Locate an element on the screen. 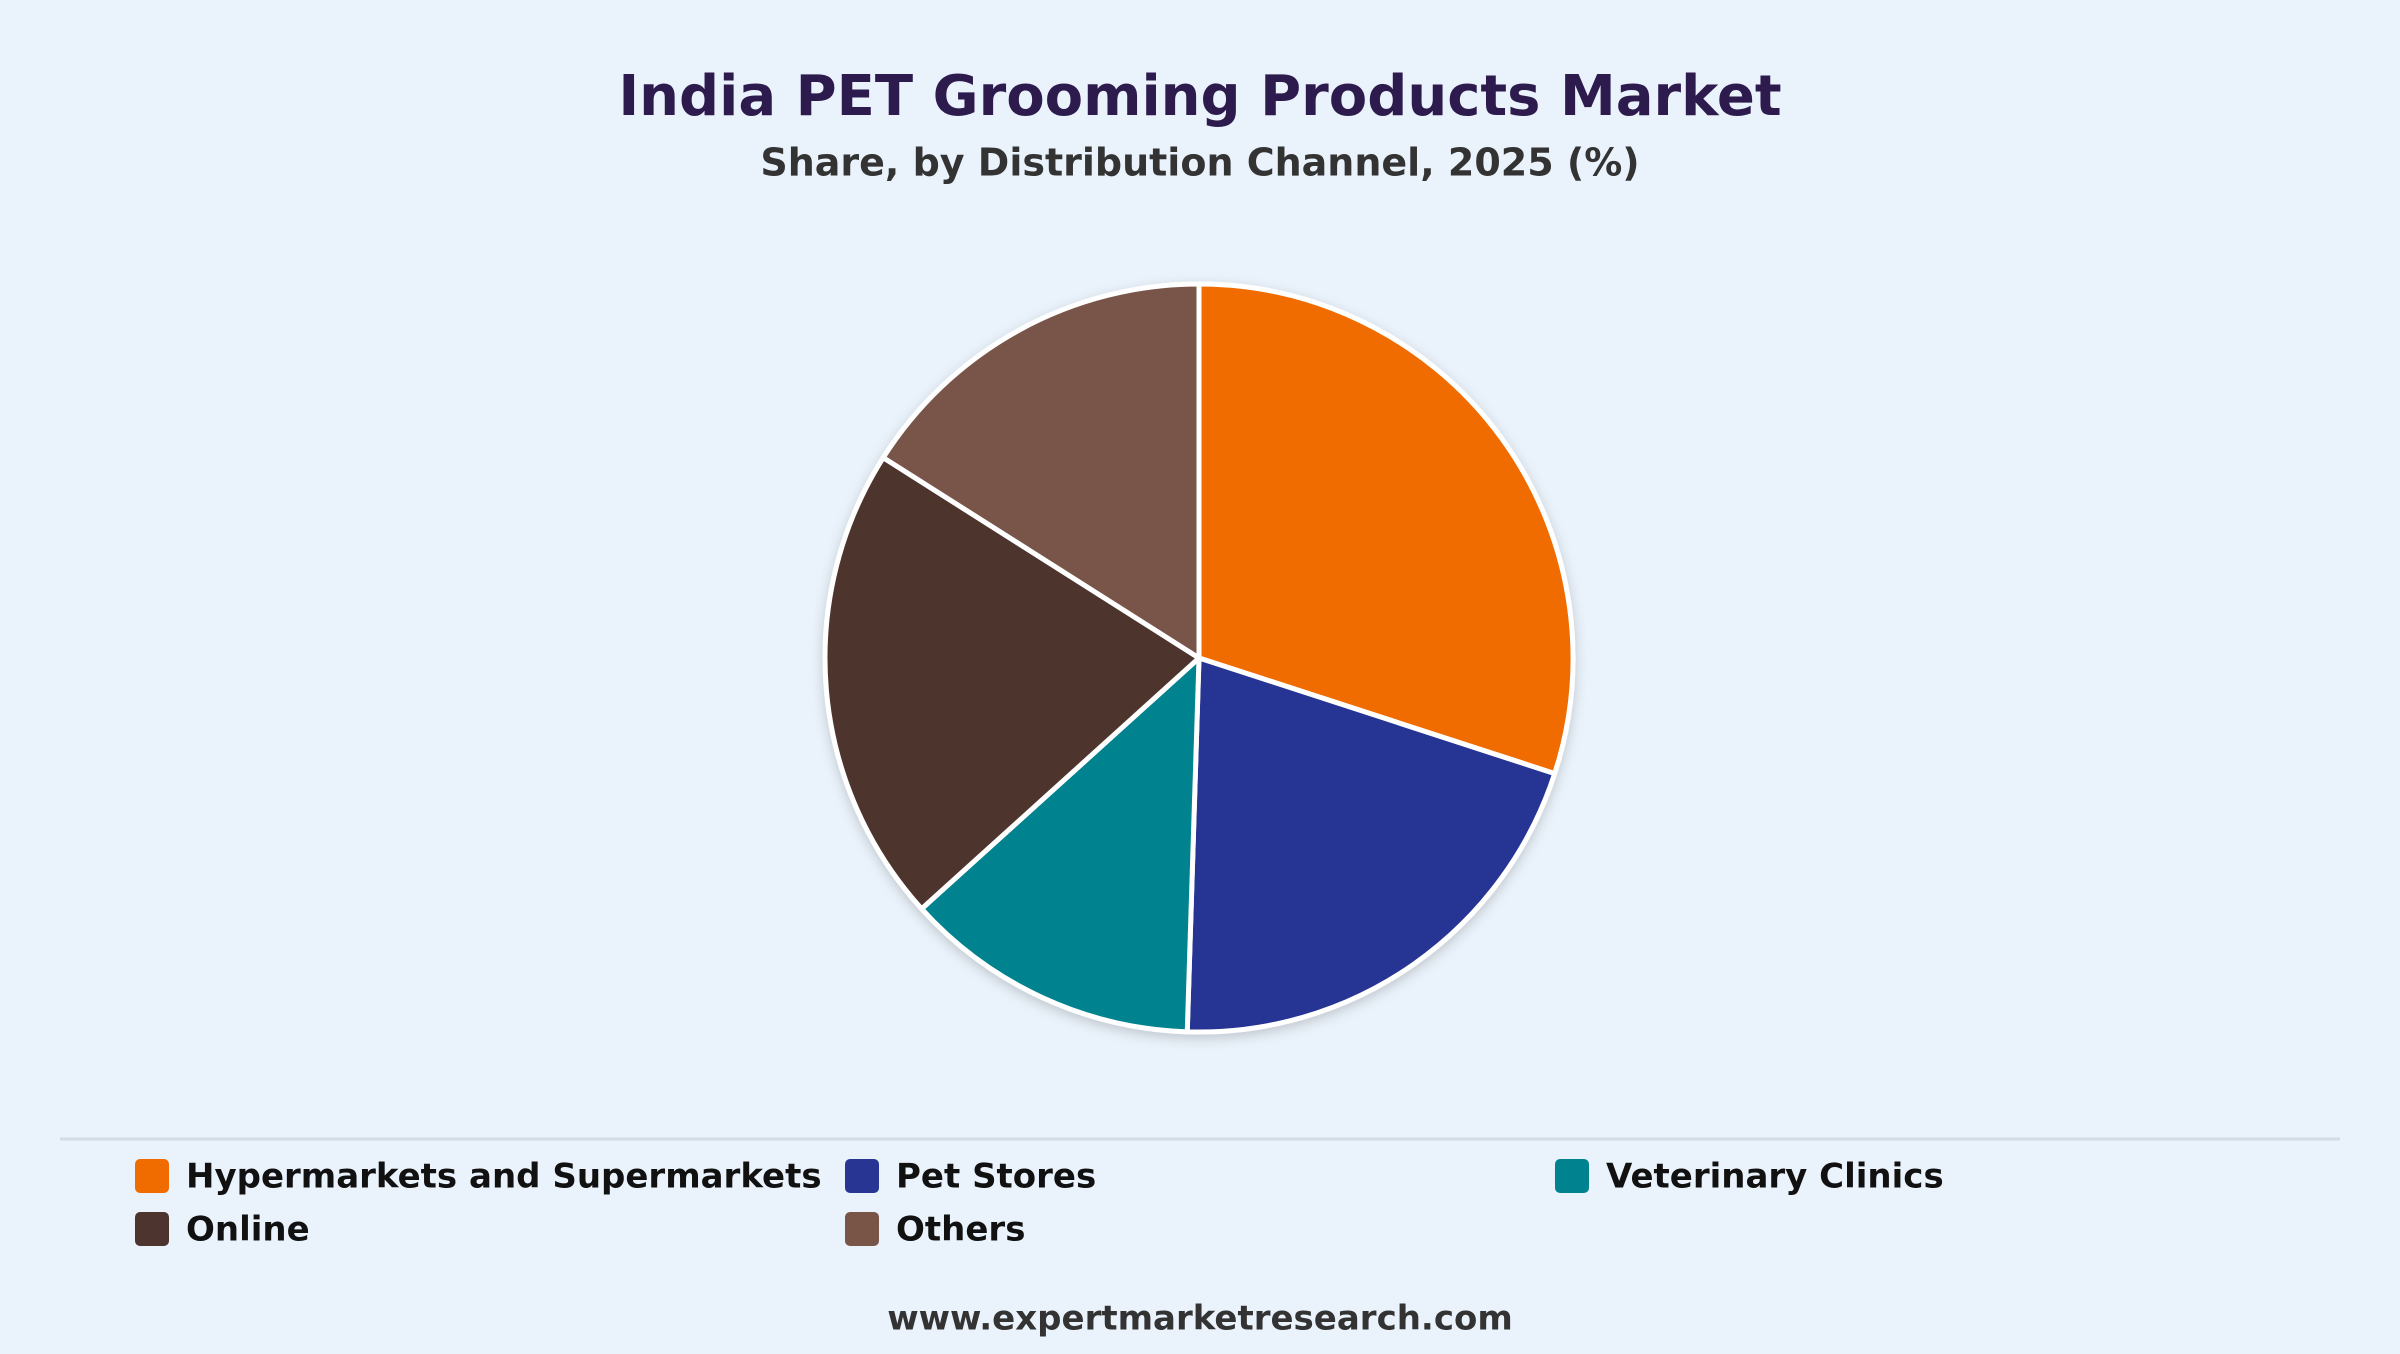 Image resolution: width=2400 pixels, height=1354 pixels. legend-label: Others is located at coordinates (960, 1230).